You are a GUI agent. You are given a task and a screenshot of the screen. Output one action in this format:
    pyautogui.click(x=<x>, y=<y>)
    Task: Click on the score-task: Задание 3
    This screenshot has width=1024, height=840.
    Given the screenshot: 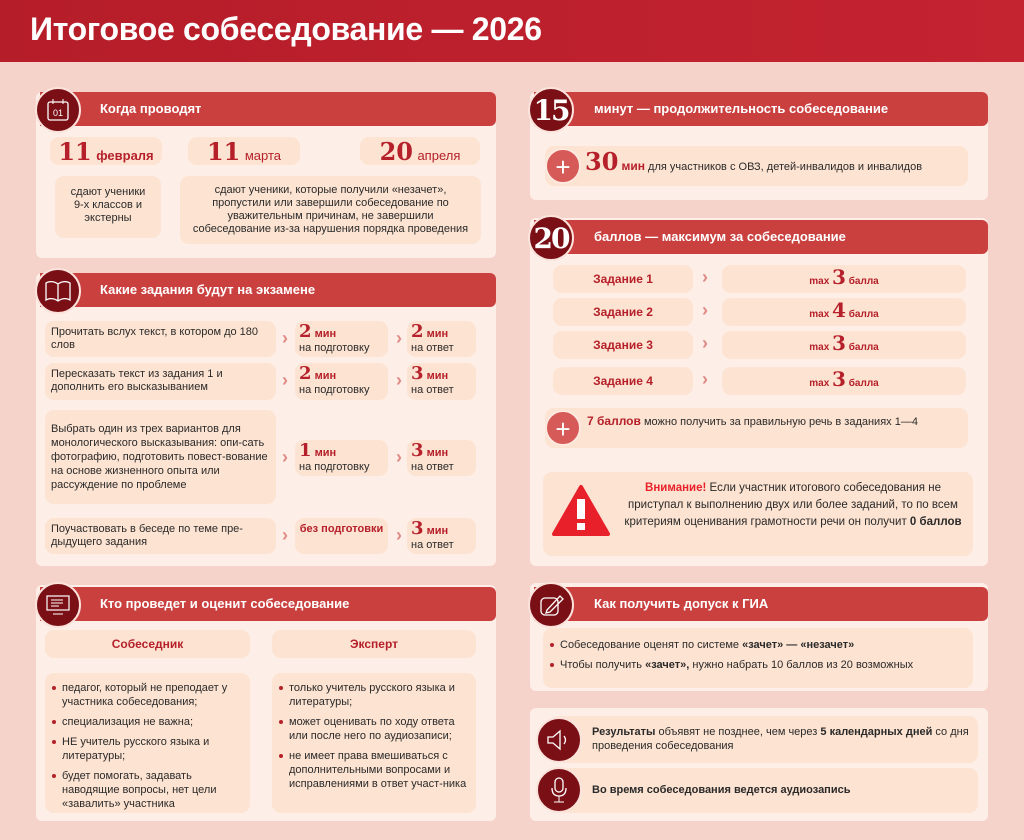 What is the action you would take?
    pyautogui.click(x=623, y=345)
    